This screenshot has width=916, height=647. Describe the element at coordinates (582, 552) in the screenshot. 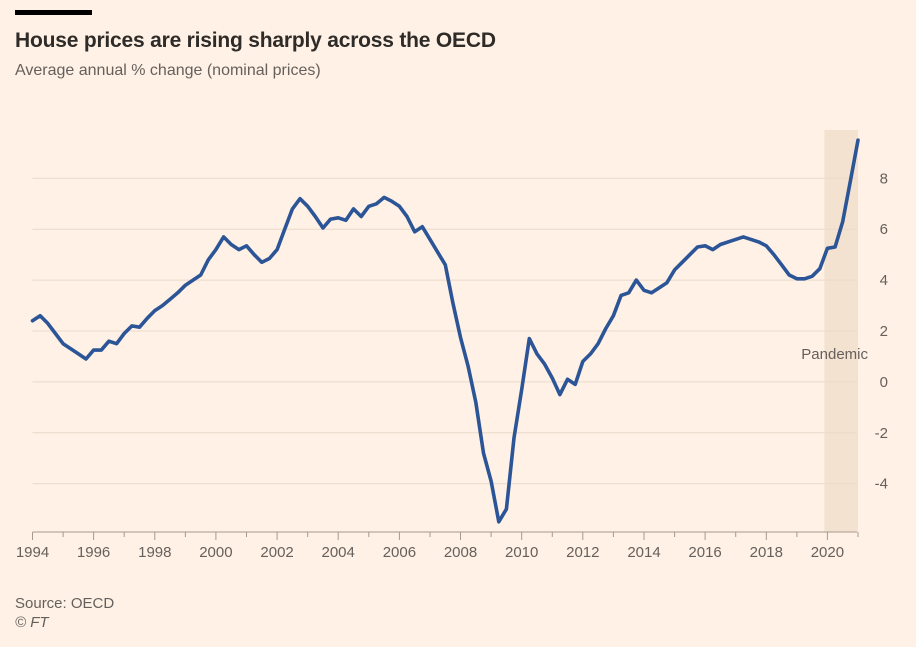

I see `svg-text: 2012` at that location.